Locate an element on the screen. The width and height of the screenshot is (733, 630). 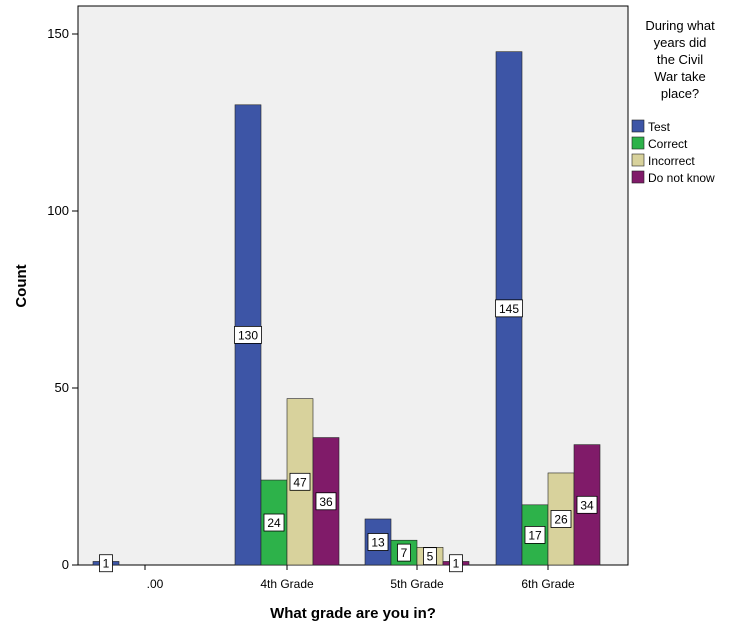
data-label-text: 130 is located at coordinates (248, 335).